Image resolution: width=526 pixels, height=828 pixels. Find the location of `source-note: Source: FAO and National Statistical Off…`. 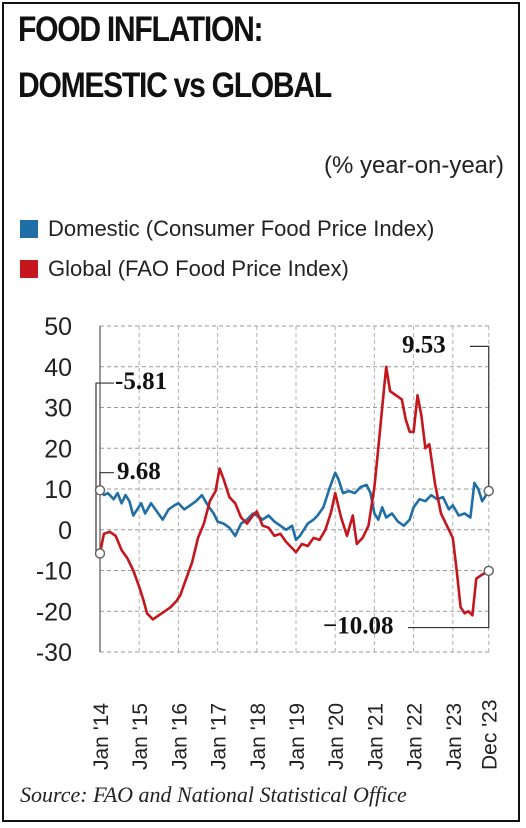

source-note: Source: FAO and National Statistical Off… is located at coordinates (213, 794).